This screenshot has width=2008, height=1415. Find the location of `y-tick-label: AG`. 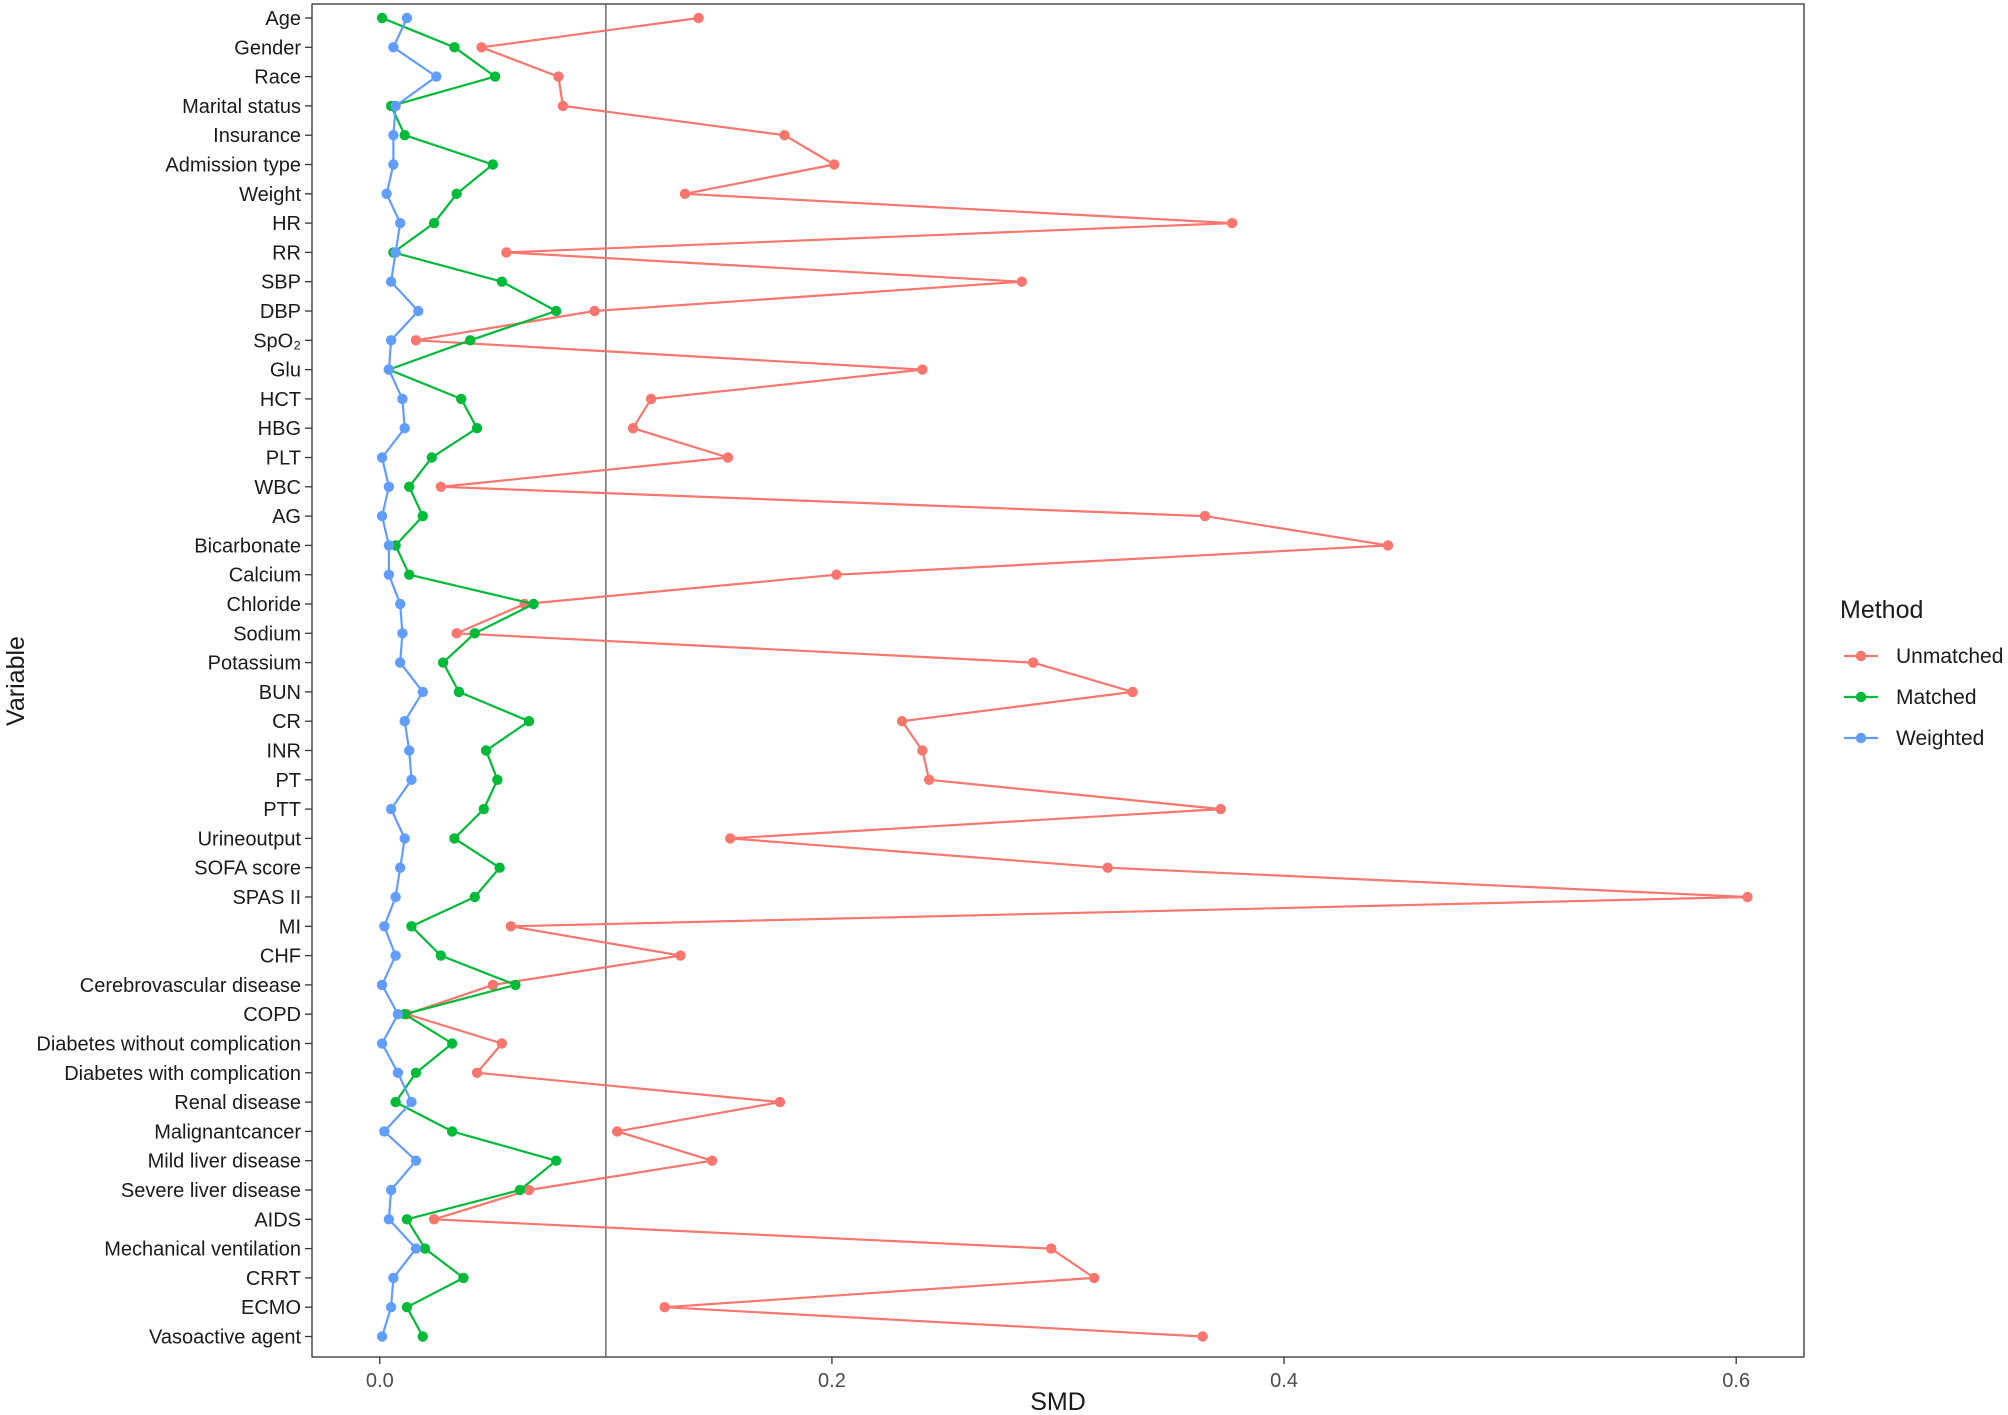

y-tick-label: AG is located at coordinates (286, 517).